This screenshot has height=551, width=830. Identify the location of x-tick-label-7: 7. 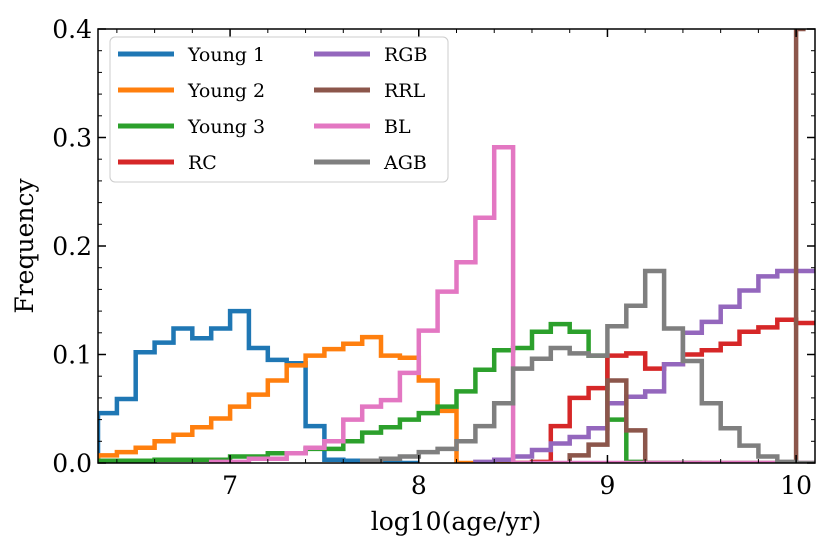
(230, 485).